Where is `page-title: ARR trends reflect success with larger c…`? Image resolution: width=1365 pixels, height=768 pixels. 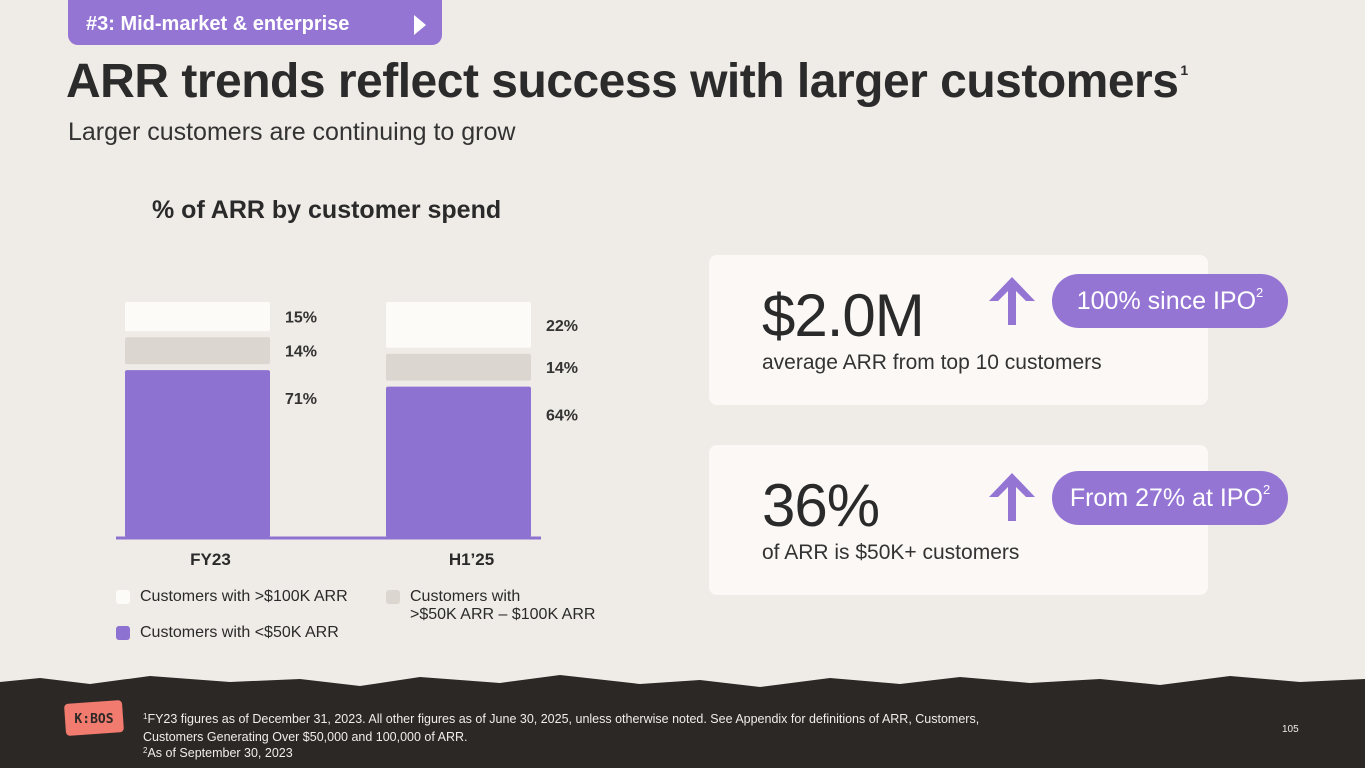
page-title: ARR trends reflect success with larger c… is located at coordinates (627, 81).